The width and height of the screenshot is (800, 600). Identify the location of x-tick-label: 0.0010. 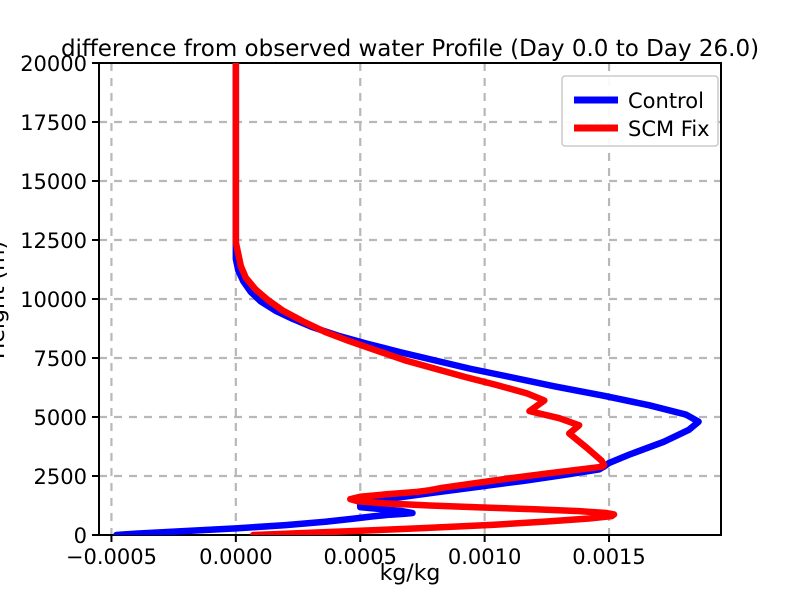
(484, 557).